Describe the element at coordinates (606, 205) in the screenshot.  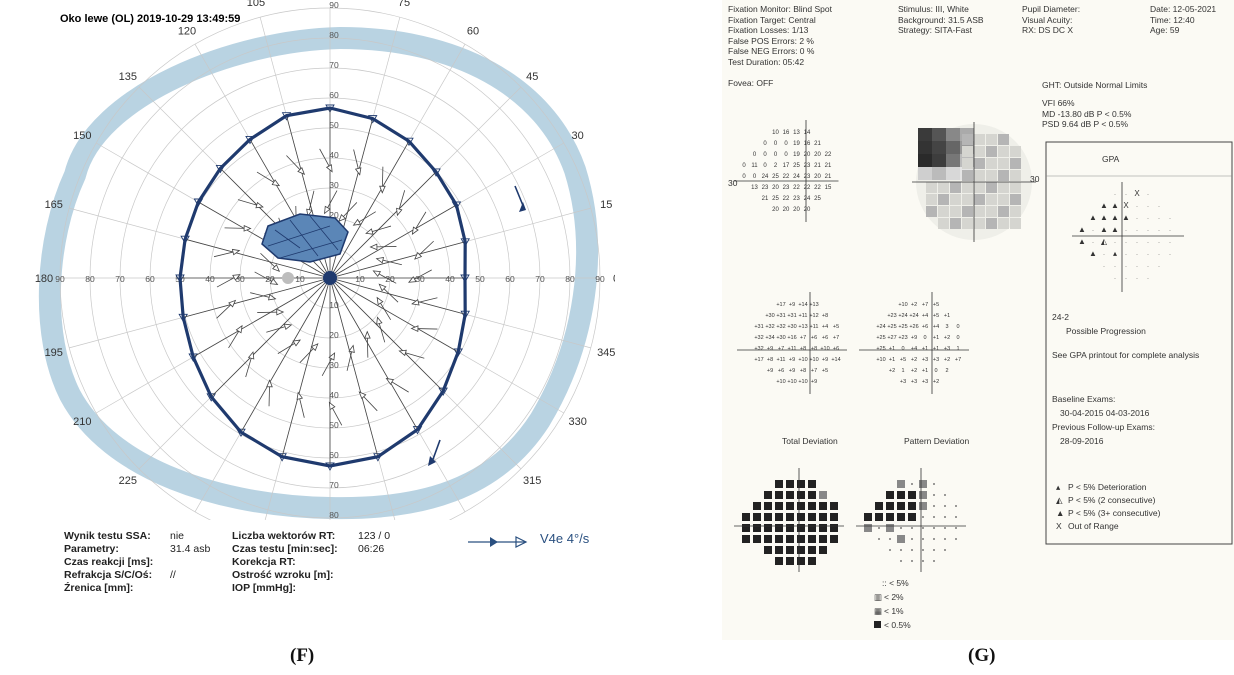
I see `angle-label: 15` at that location.